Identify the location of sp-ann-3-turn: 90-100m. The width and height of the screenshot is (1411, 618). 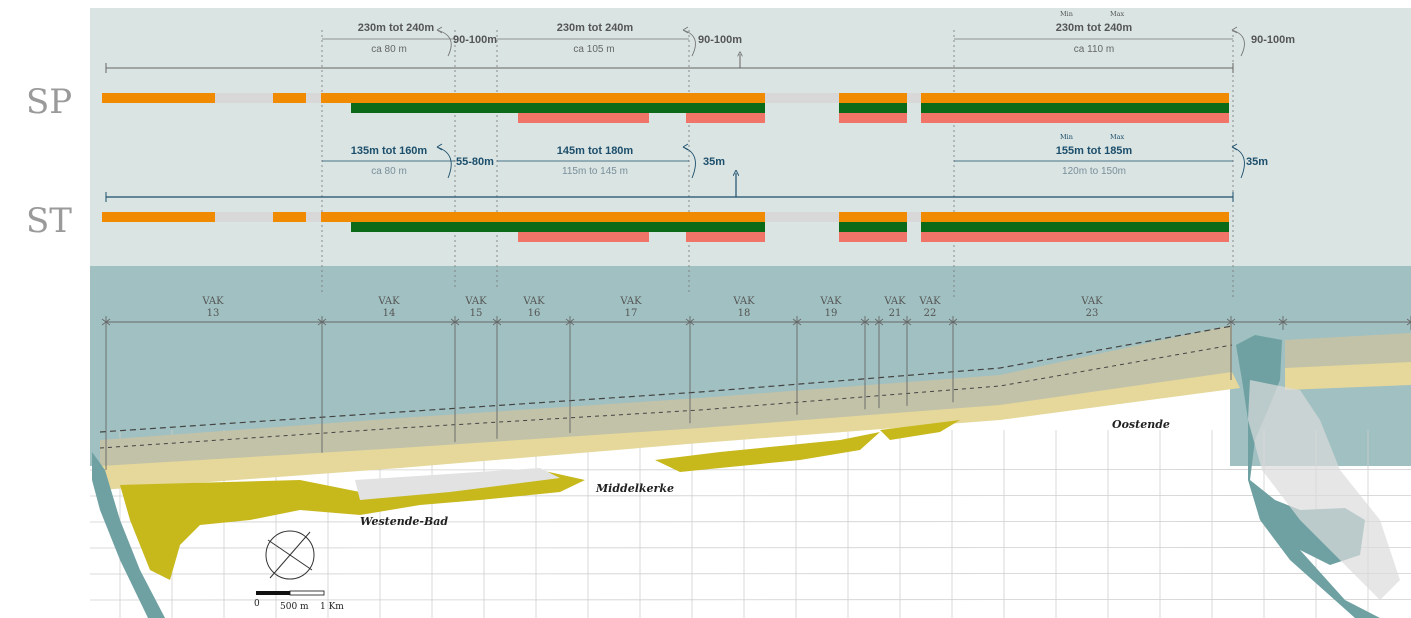
(1273, 40).